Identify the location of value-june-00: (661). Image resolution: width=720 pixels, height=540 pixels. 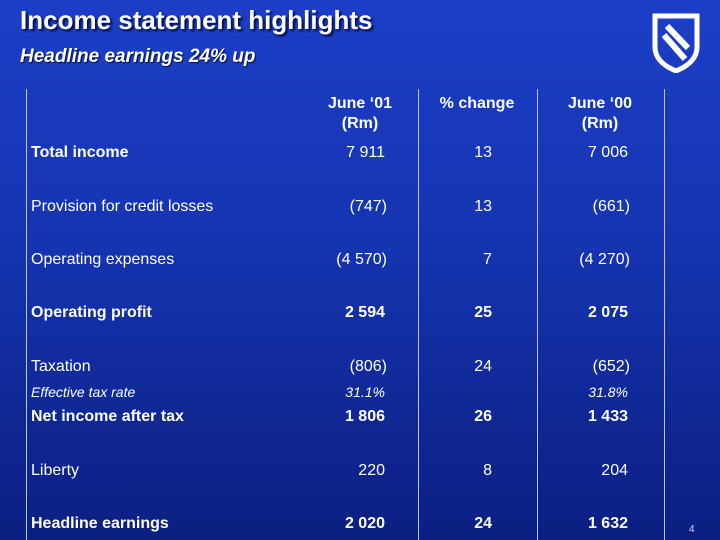
(611, 206).